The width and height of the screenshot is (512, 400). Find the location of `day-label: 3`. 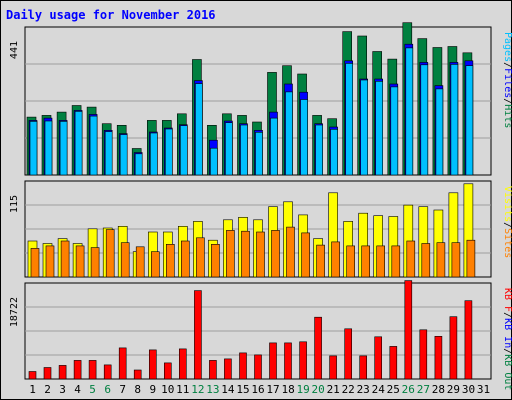

day-label: 3 is located at coordinates (62, 389).